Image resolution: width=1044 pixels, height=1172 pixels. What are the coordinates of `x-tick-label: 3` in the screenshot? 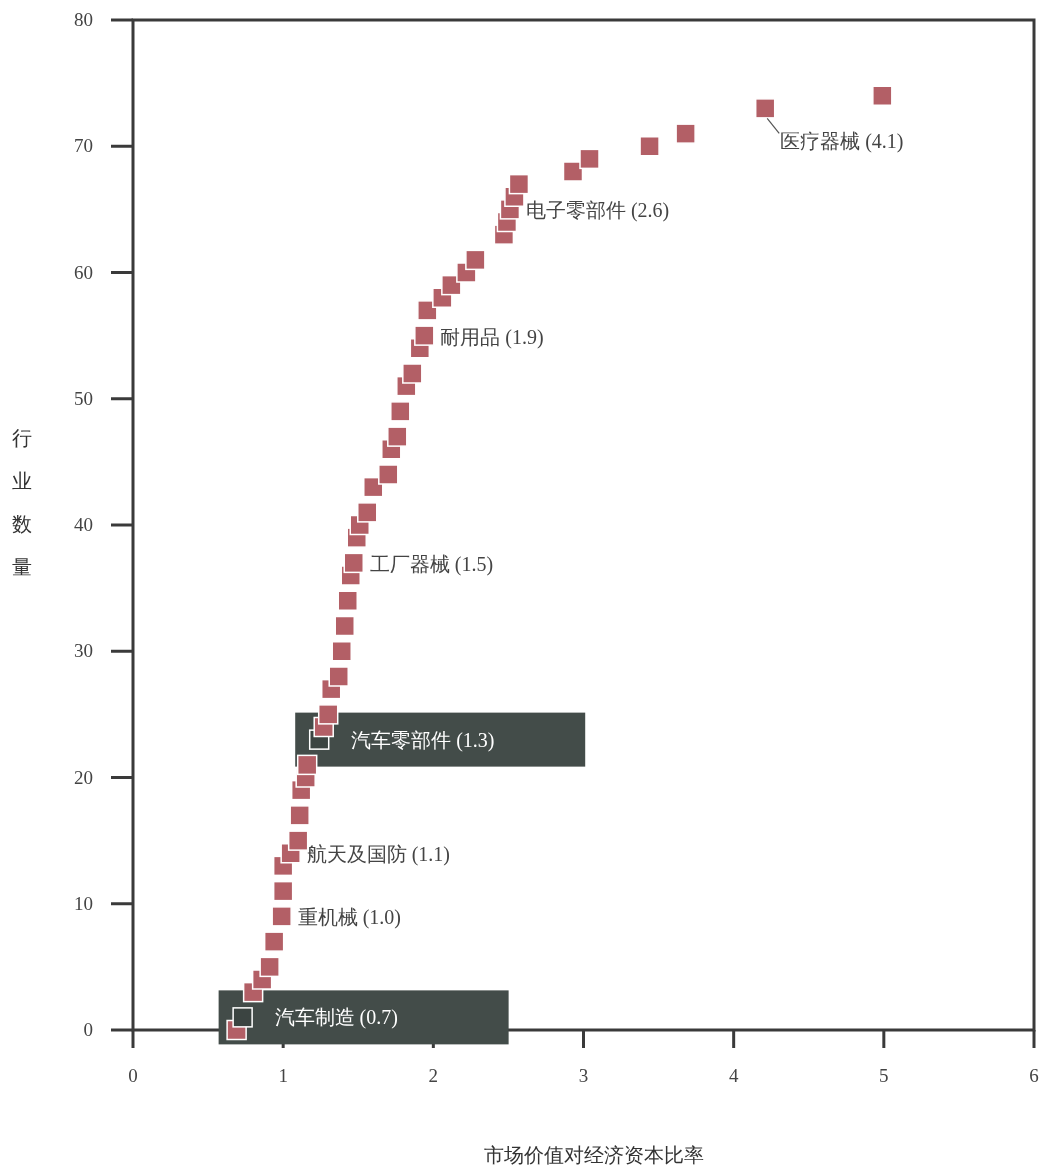 It's located at (583, 1075).